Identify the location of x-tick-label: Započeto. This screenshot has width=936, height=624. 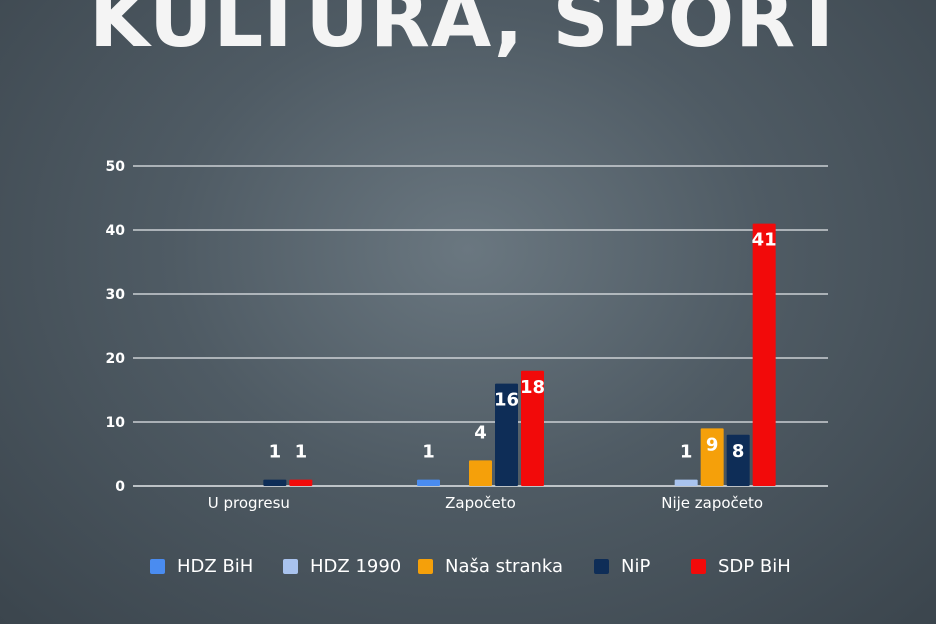
(480, 503).